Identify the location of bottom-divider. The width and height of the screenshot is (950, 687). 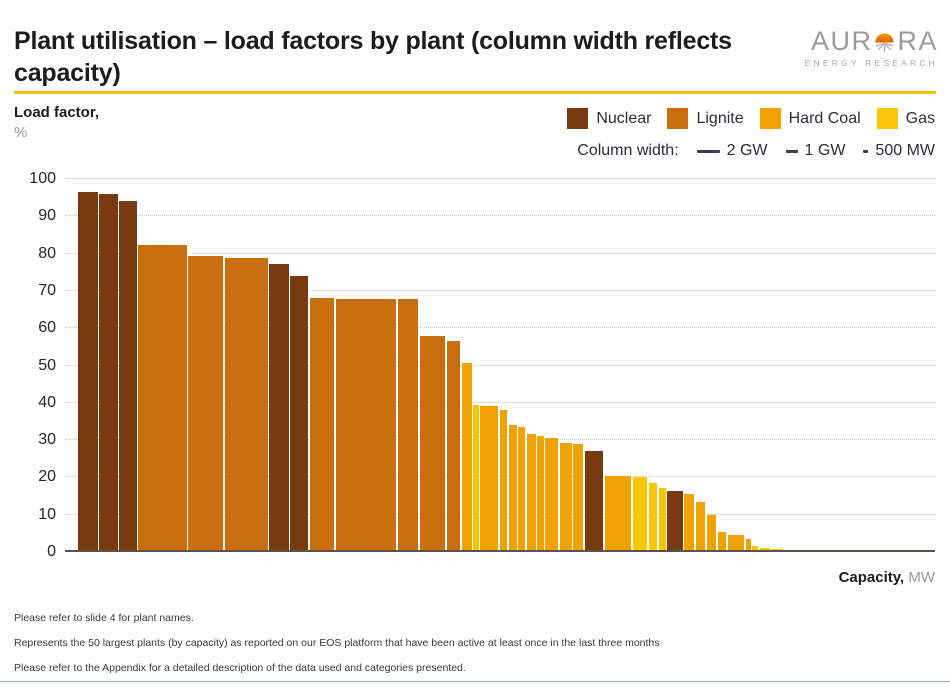
(475, 681).